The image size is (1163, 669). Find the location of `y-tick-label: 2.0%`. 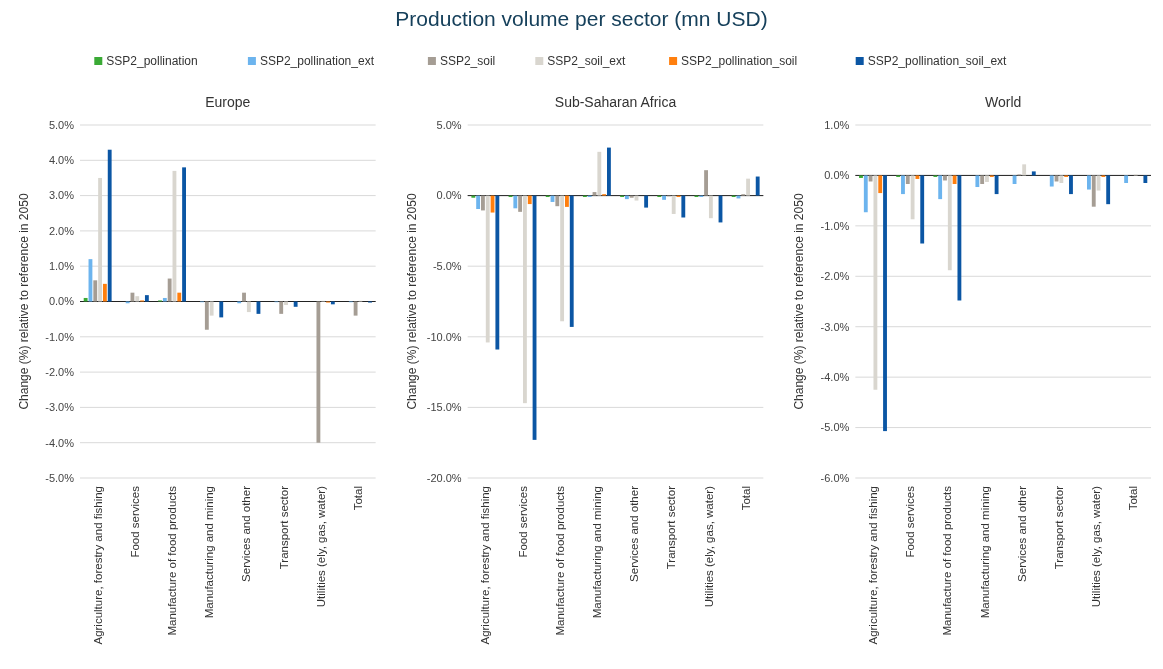

y-tick-label: 2.0% is located at coordinates (61, 230).